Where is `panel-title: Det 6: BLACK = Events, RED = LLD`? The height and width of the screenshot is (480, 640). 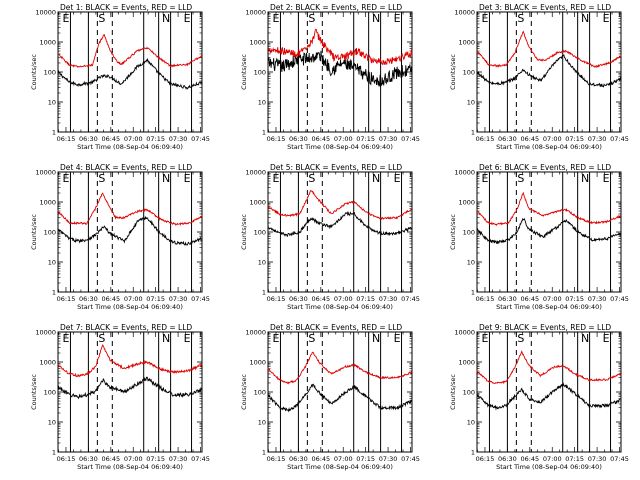 panel-title: Det 6: BLACK = Events, RED = LLD is located at coordinates (545, 167).